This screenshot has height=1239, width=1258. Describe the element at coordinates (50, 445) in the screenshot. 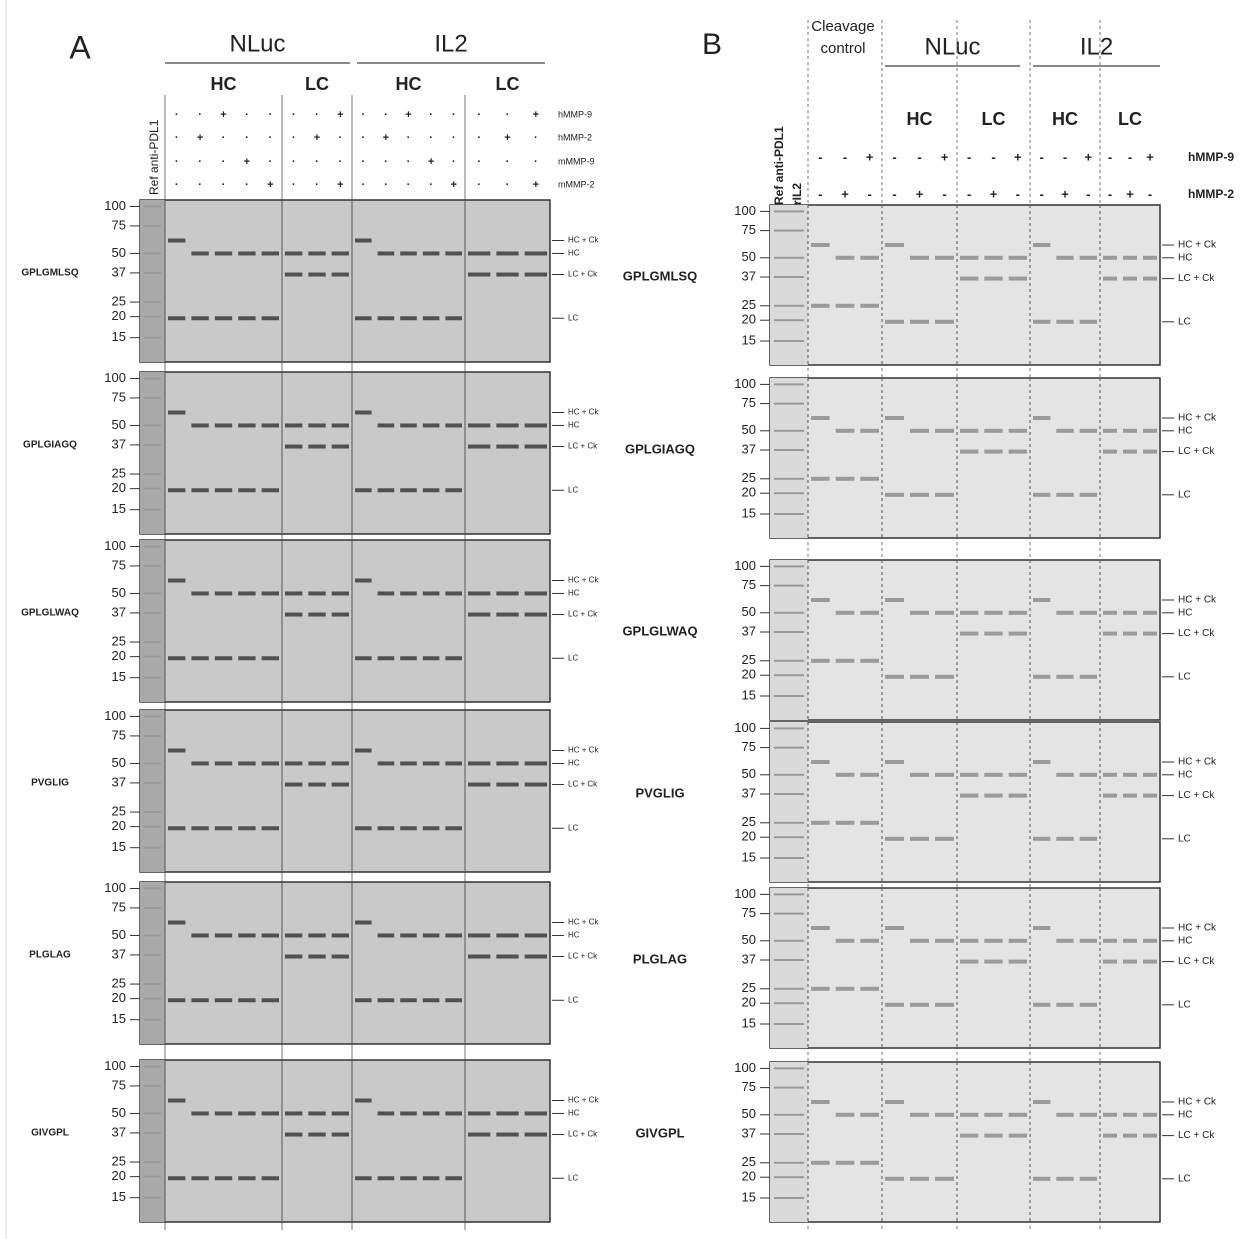

I see `peptide-label: GPLGIAGQ` at that location.